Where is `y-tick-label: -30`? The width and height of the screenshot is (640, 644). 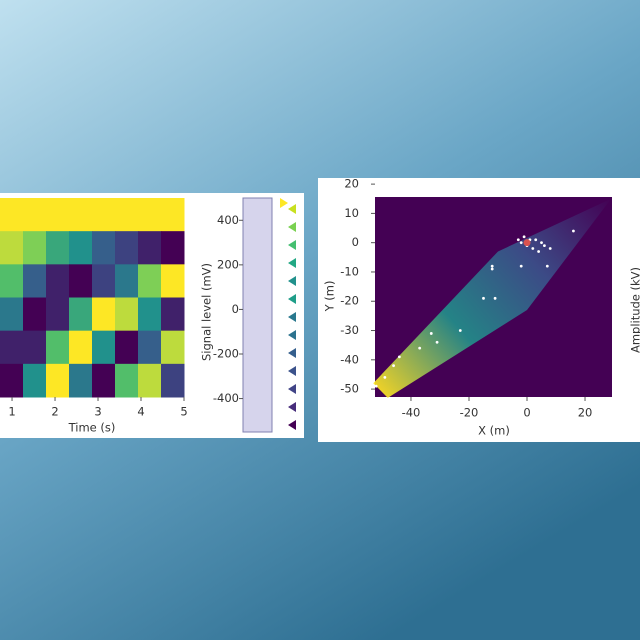 y-tick-label: -30 is located at coordinates (349, 330).